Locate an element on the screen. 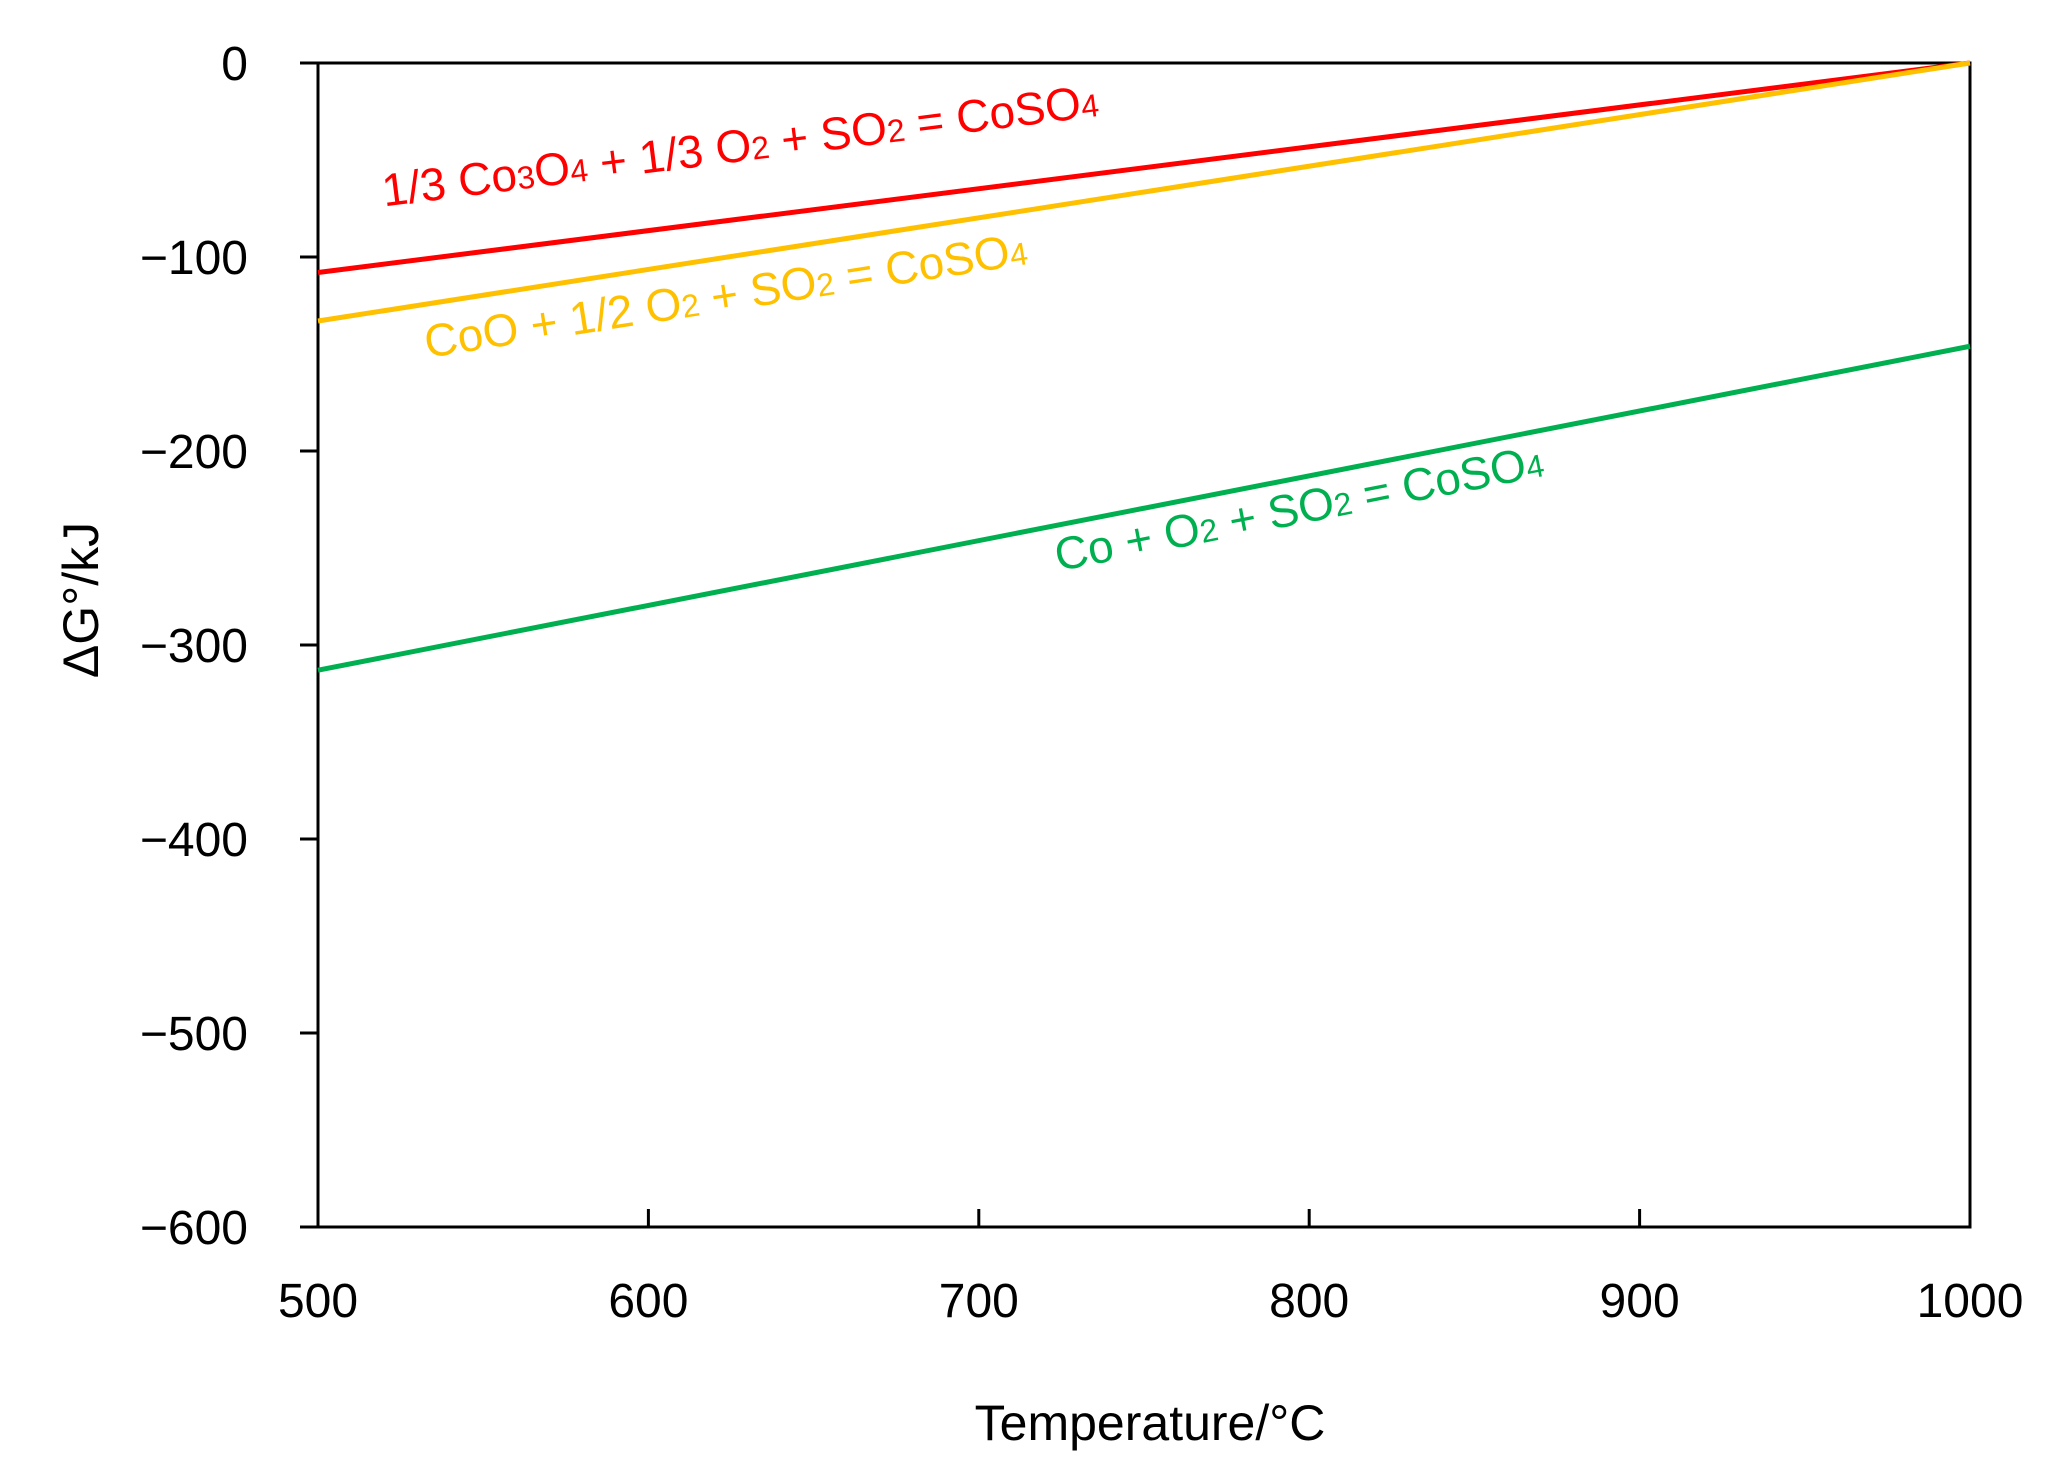 Image resolution: width=2060 pixels, height=1475 pixels. y-axis-ticks: 0 −100 −200 −300 −400 −500 −600 is located at coordinates (229, 646).